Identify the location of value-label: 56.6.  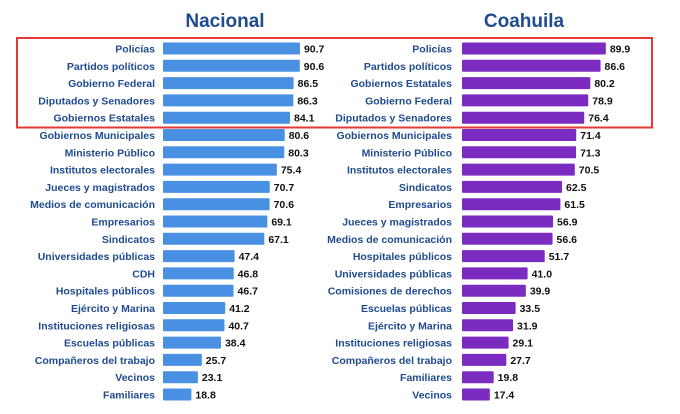
(567, 240).